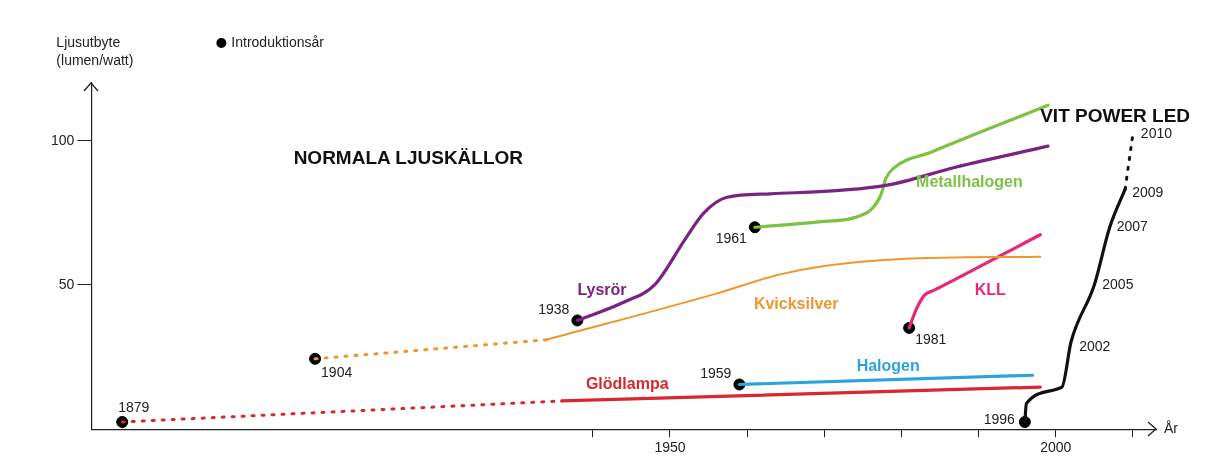  Describe the element at coordinates (670, 447) in the screenshot. I see `x-tick-label: 1950` at that location.